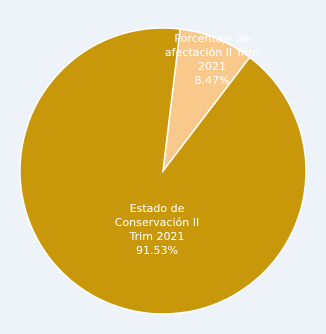  I want to click on slice-label-1-line-4: 8.47%, so click(212, 80).